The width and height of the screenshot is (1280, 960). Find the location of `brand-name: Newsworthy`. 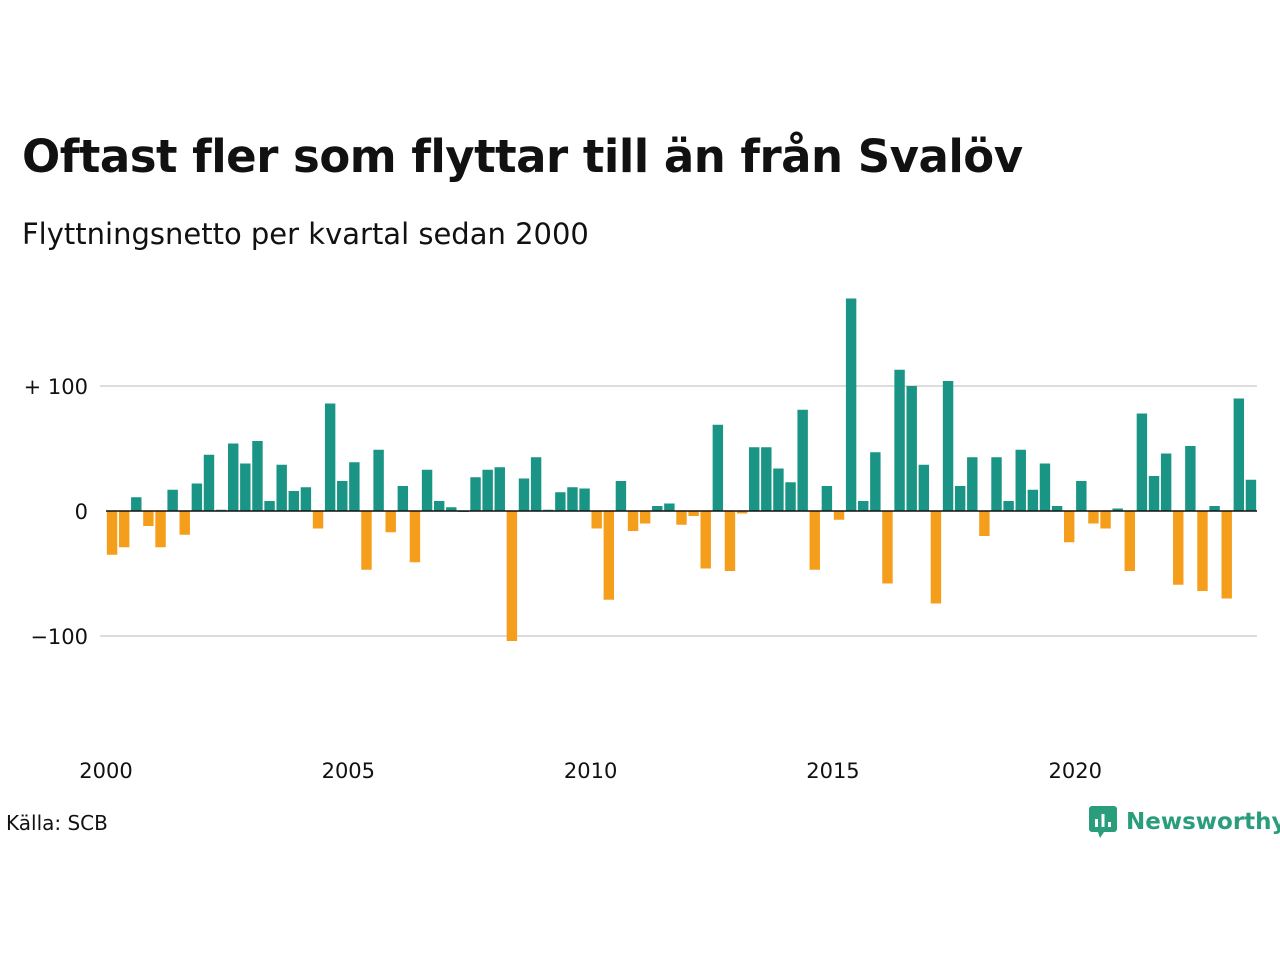

brand-name: Newsworthy is located at coordinates (1203, 822).